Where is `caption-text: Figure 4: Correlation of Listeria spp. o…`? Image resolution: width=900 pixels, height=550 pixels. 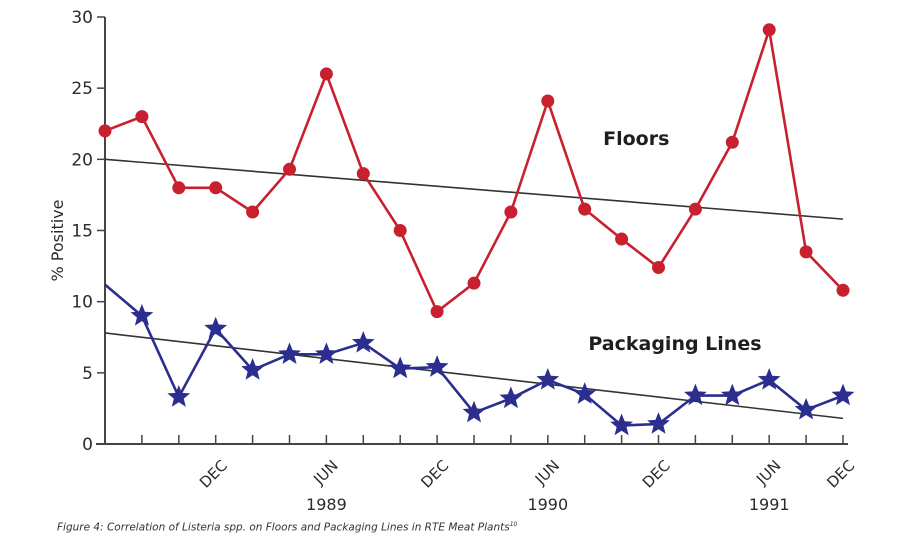 caption-text: Figure 4: Correlation of Listeria spp. o… is located at coordinates (283, 527).